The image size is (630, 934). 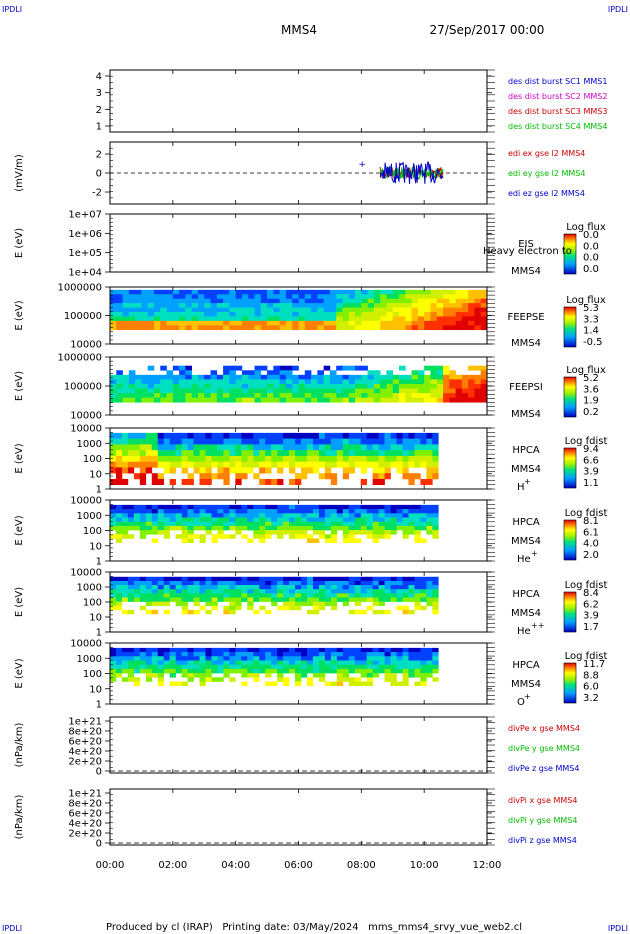 What do you see at coordinates (591, 532) in the screenshot?
I see `hpca_he-colorbar-tick: 6.1` at bounding box center [591, 532].